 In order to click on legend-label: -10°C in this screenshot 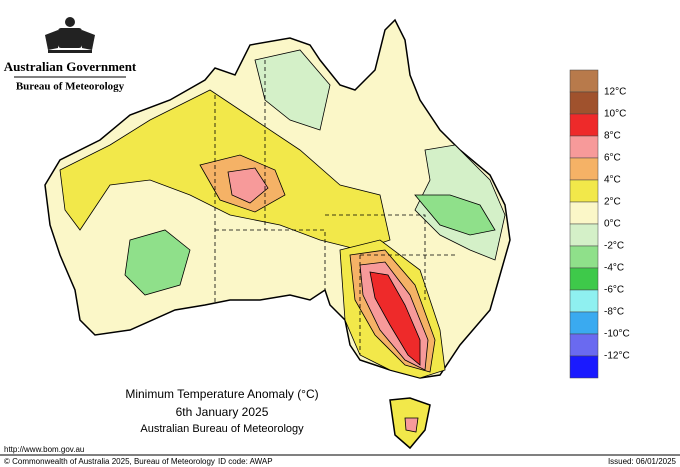, I will do `click(617, 334)`.